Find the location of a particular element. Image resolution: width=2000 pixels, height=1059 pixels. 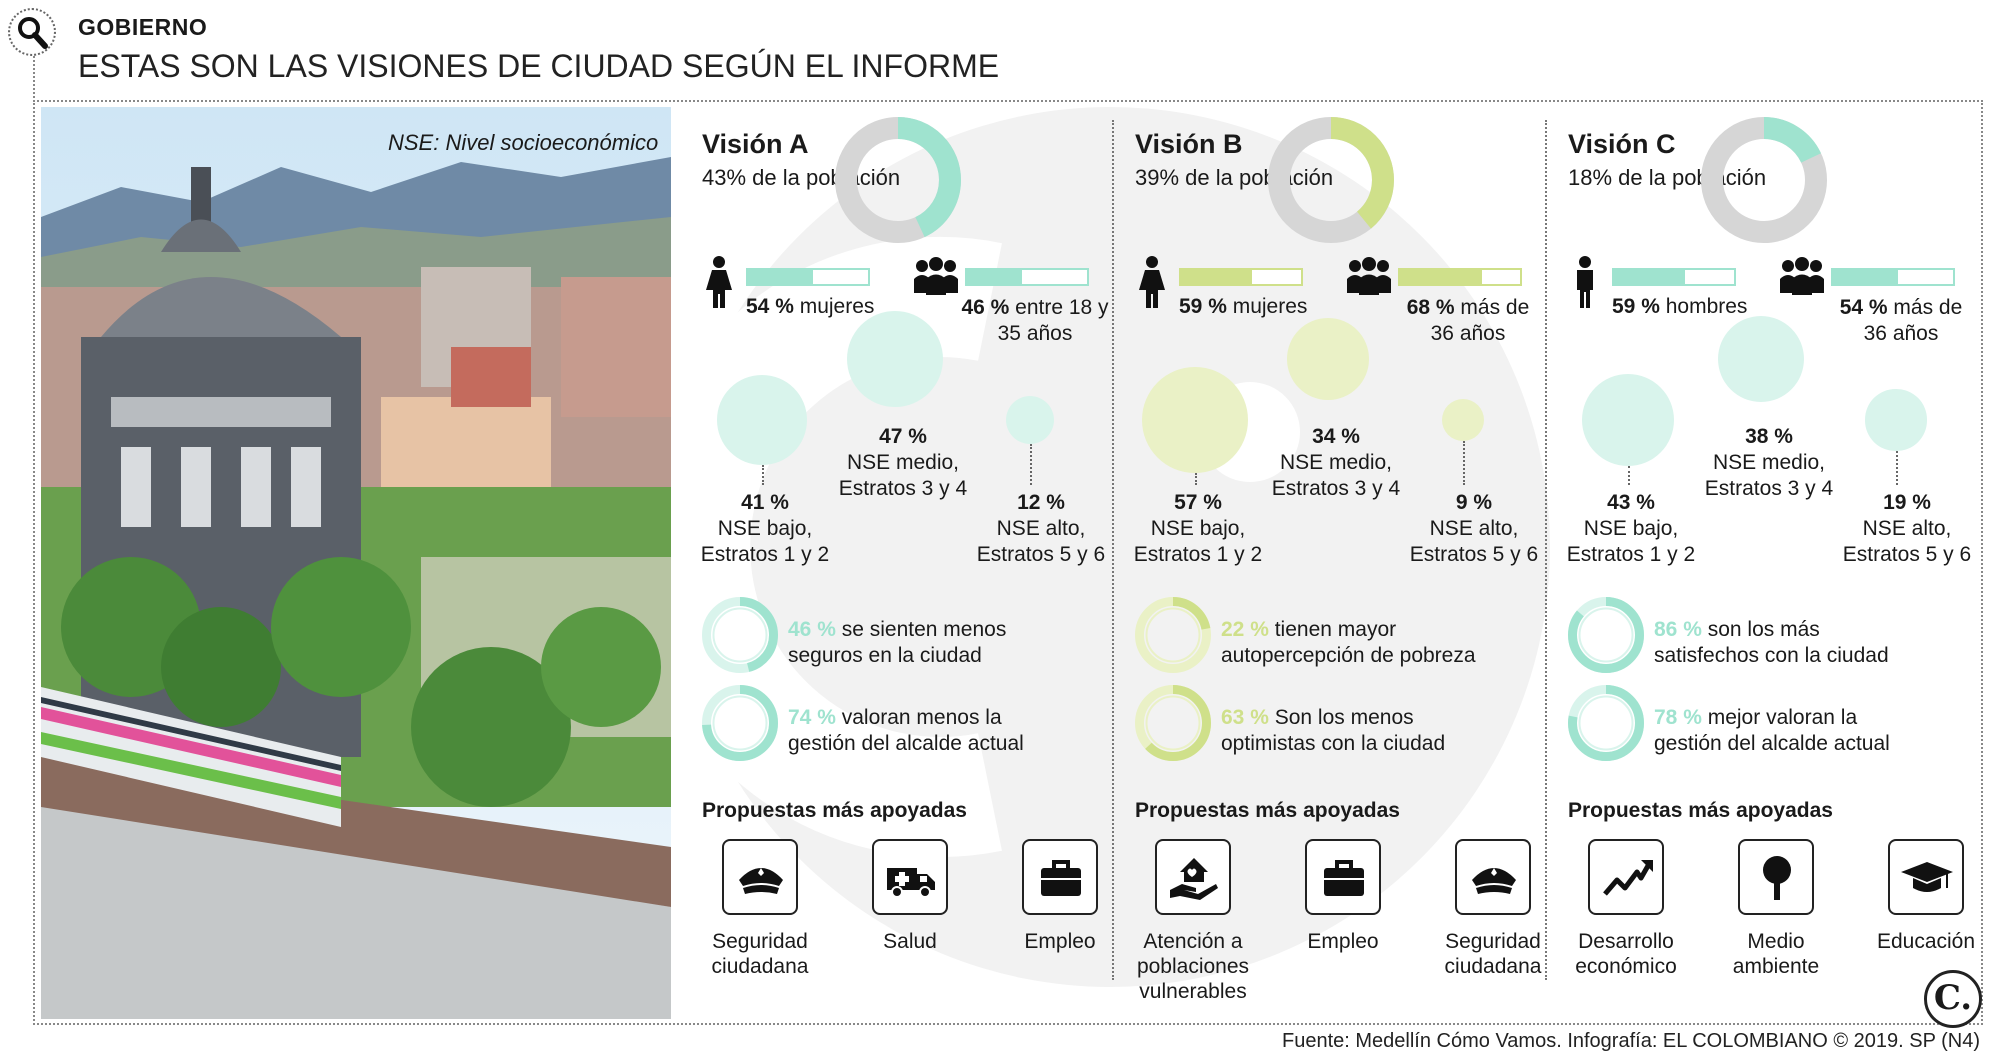

logo-letter: C. is located at coordinates (1953, 998).